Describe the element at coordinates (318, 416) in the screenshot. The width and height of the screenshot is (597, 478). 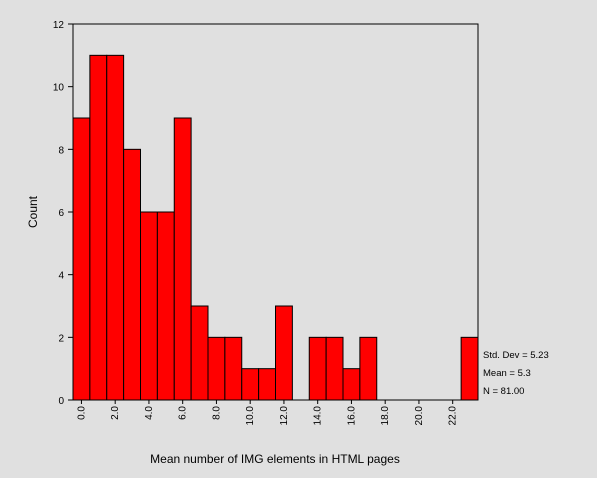
I see `x-tick-label: 14.0` at that location.